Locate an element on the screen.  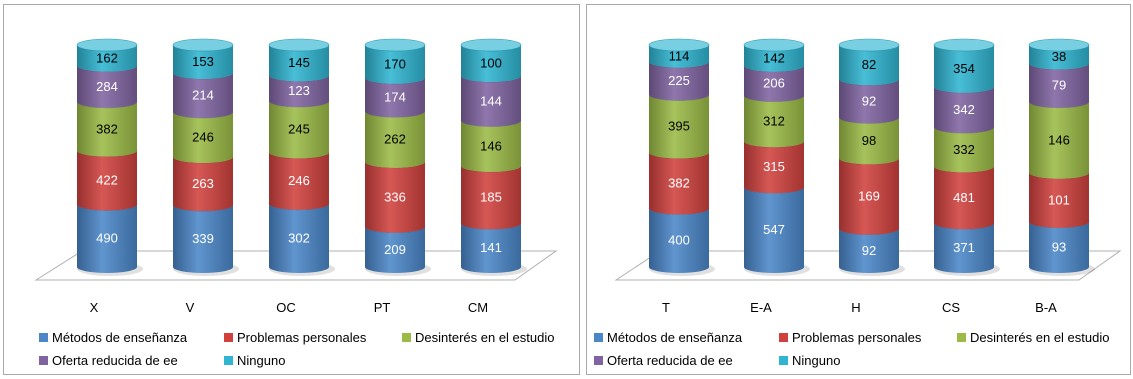
data-label-t-desinter-s-en-el-estudio: 395 is located at coordinates (679, 126).